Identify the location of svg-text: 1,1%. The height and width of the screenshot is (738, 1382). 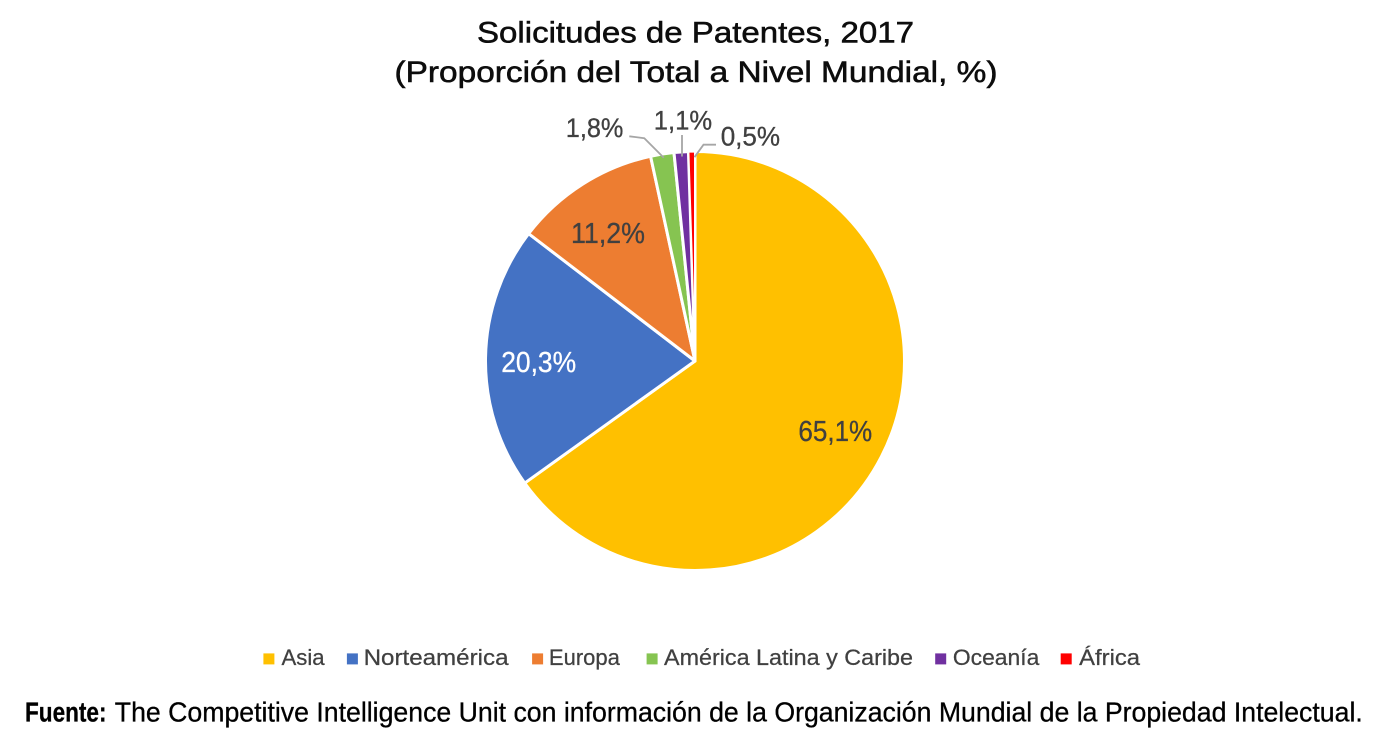
(683, 120).